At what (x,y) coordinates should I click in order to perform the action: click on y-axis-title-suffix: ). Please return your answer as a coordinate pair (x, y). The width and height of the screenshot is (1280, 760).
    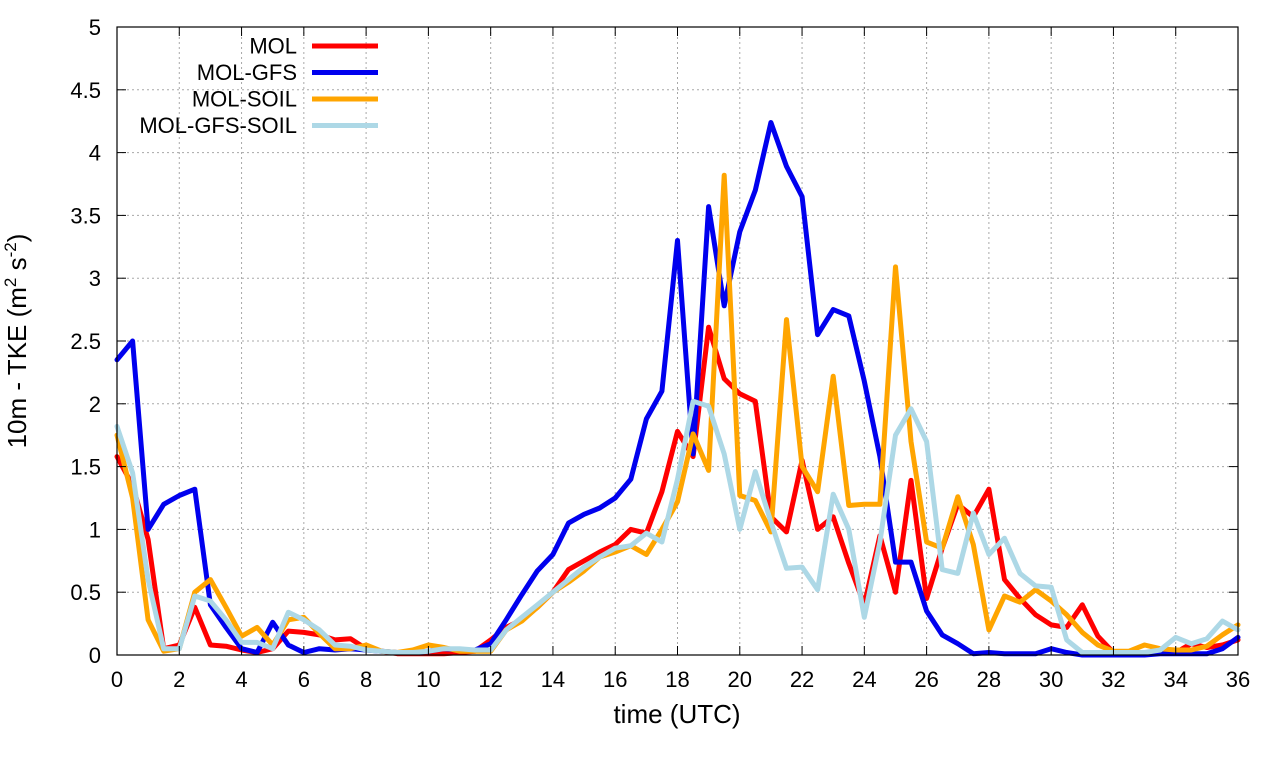
    Looking at the image, I should click on (17, 238).